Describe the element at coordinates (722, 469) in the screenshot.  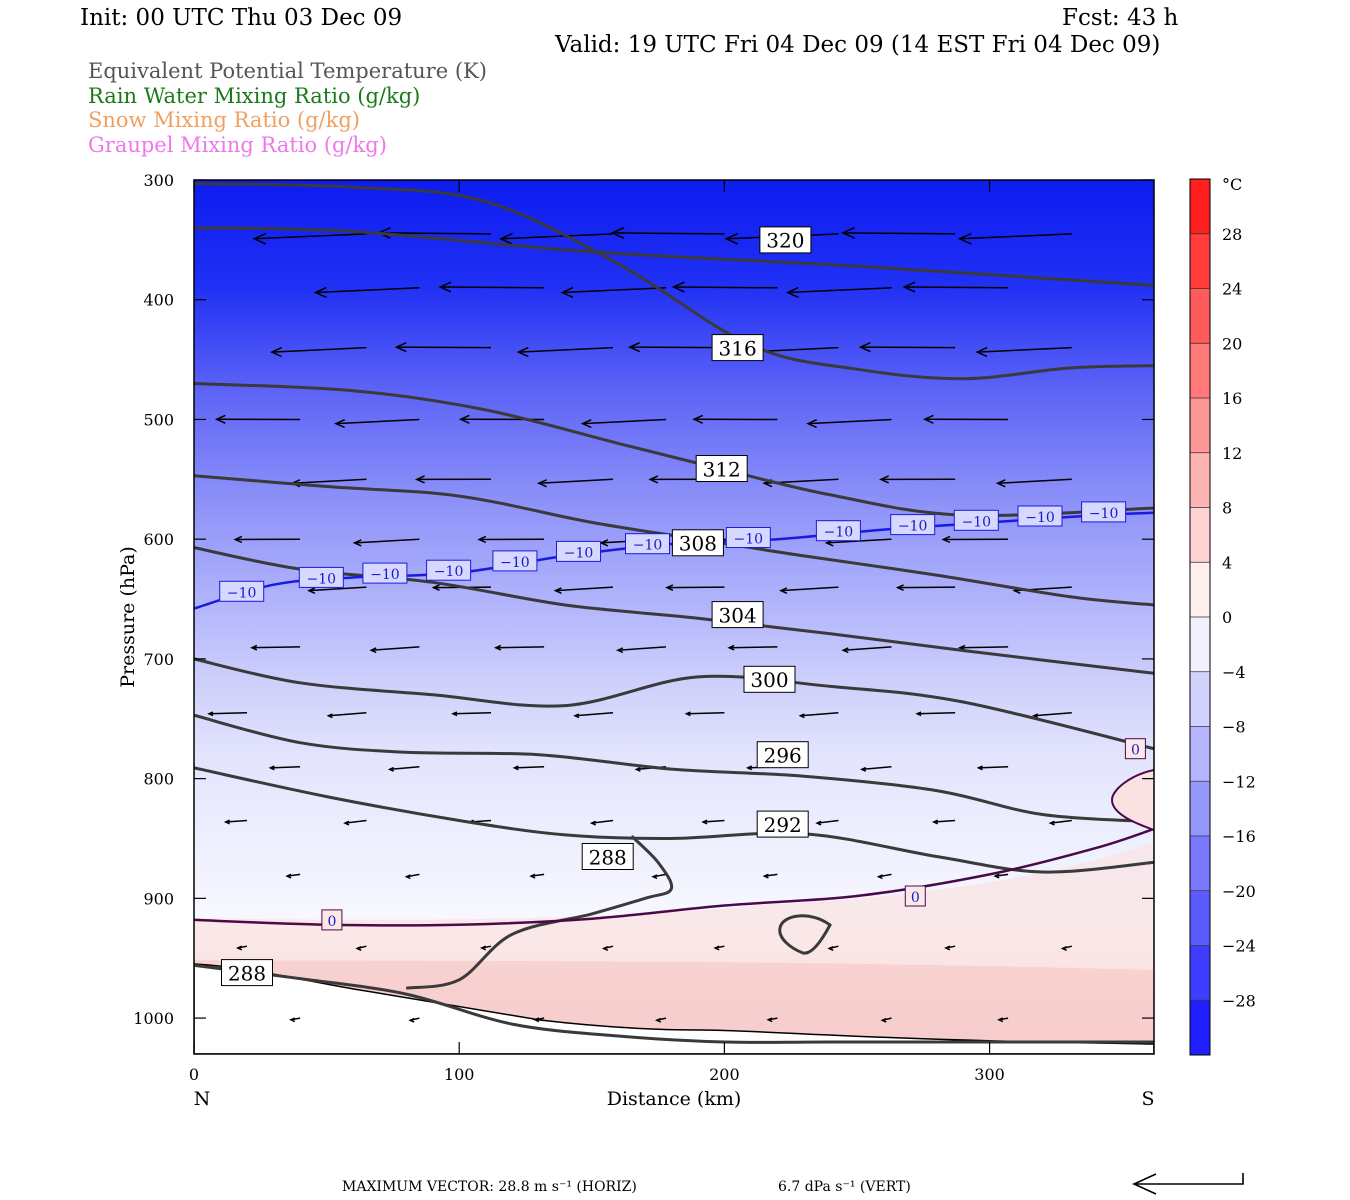
I see `theta-e-label-312-2-text: 312` at that location.